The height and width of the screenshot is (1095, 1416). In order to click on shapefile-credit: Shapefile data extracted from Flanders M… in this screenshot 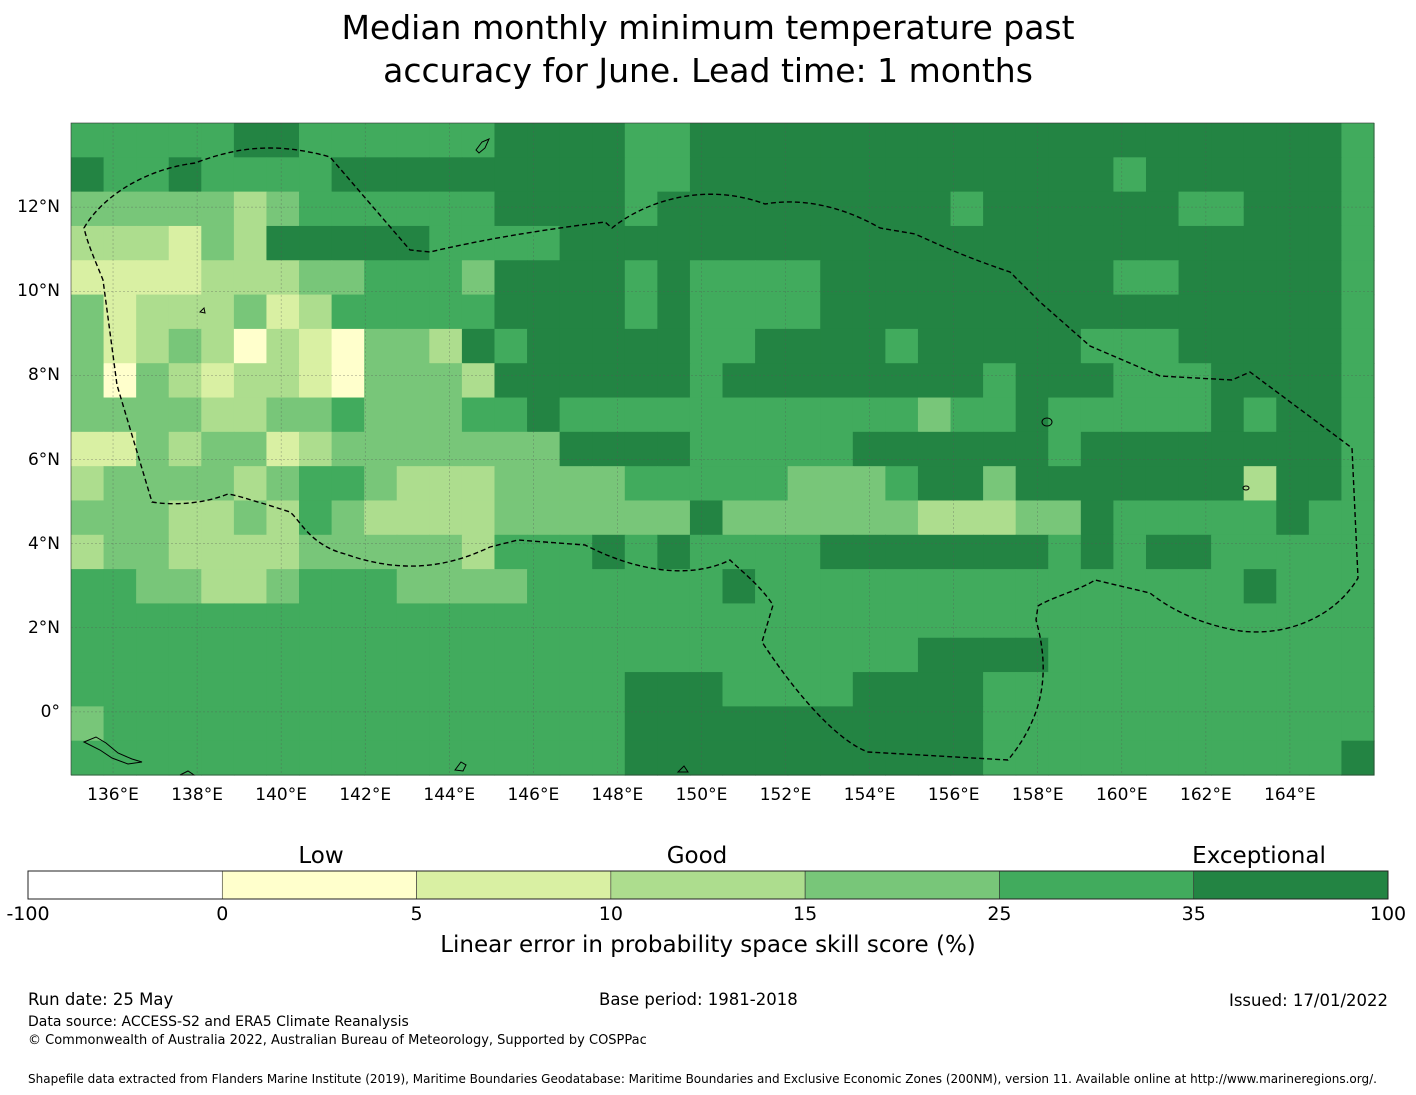, I will do `click(702, 1079)`.